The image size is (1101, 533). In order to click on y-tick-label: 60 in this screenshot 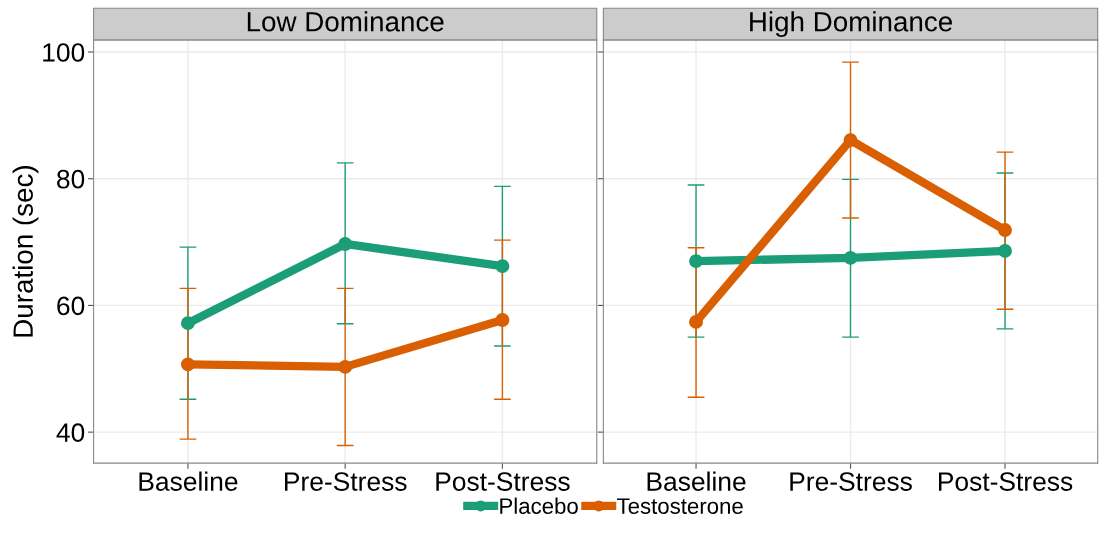, I will do `click(71, 306)`.